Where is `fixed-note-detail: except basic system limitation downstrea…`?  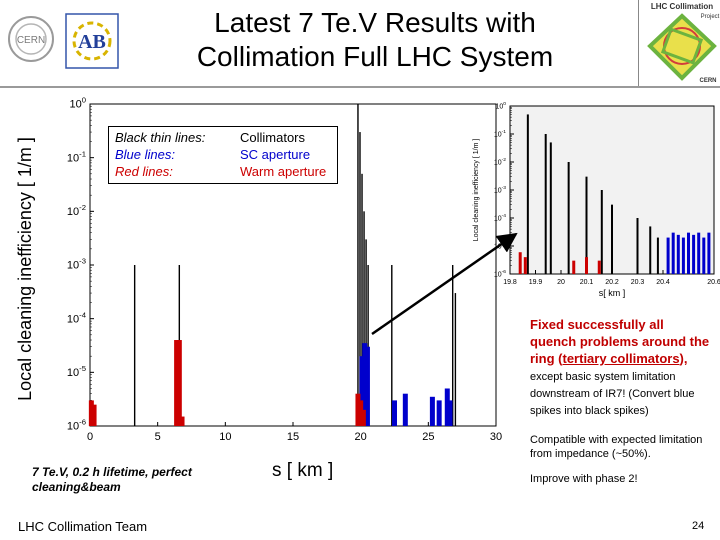
fixed-note-detail: except basic system limitation downstrea… is located at coordinates (612, 394).